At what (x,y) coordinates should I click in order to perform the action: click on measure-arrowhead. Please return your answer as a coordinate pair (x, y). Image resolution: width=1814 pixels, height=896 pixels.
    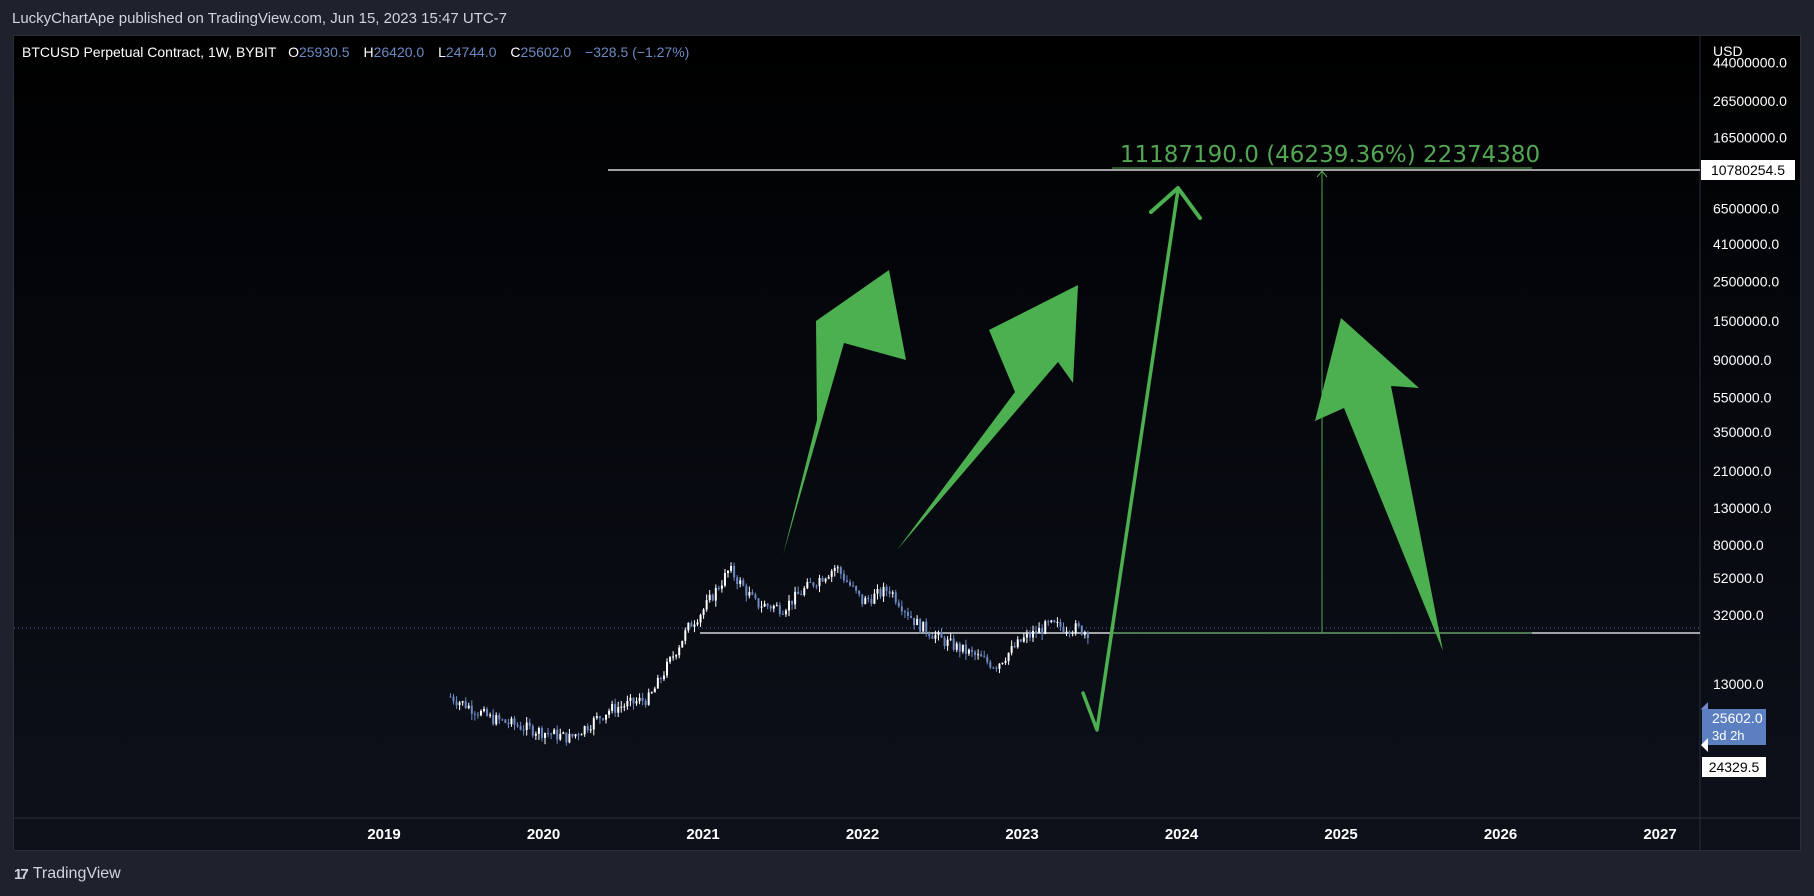
    Looking at the image, I should click on (1322, 174).